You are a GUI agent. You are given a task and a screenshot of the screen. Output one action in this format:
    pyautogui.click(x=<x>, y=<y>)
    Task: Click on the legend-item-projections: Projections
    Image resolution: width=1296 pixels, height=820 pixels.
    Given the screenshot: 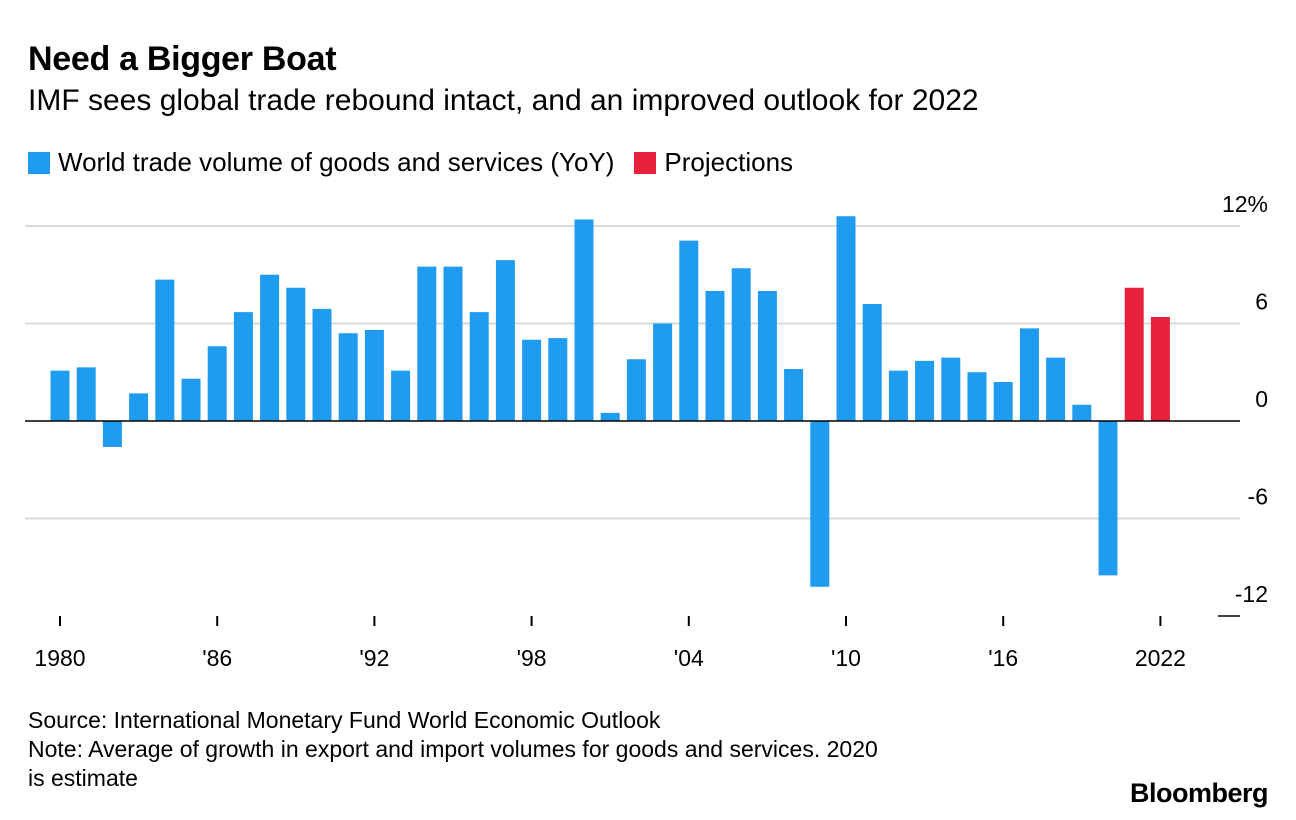 What is the action you would take?
    pyautogui.click(x=713, y=162)
    